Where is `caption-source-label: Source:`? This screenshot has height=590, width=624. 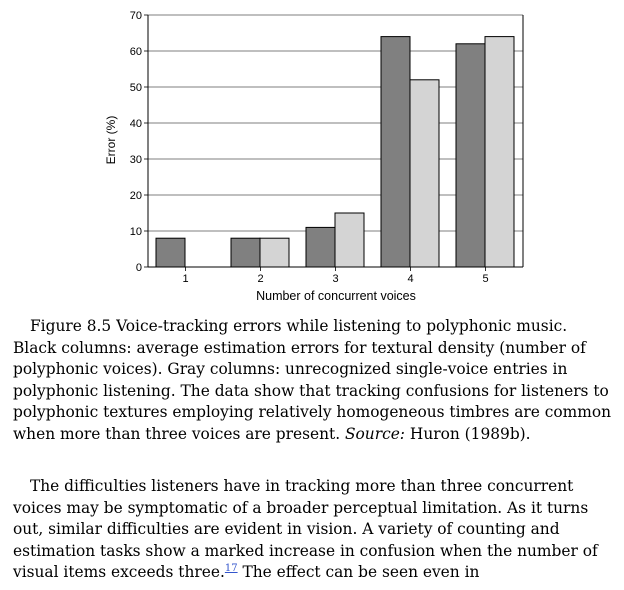 caption-source-label: Source: is located at coordinates (375, 433).